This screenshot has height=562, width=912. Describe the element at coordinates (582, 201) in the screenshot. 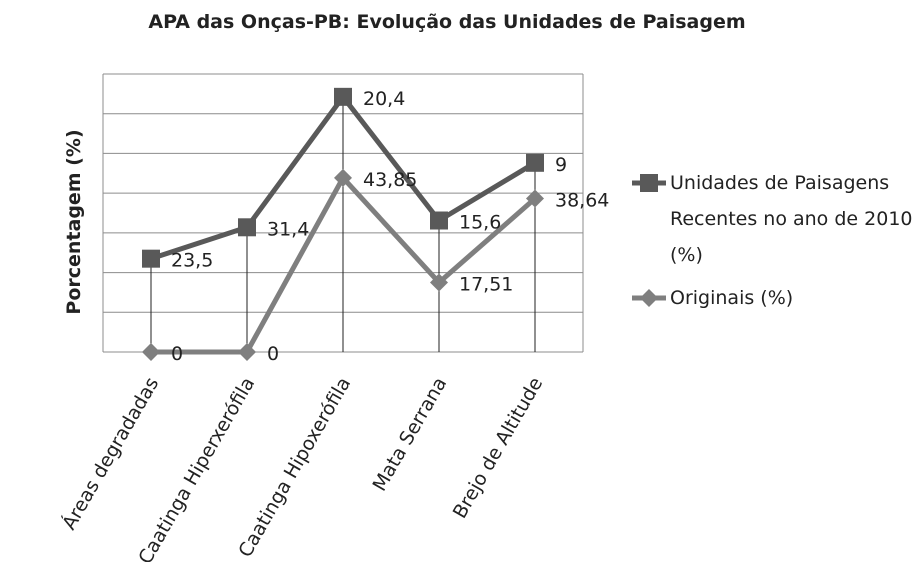

I see `data-label: 38,64` at that location.